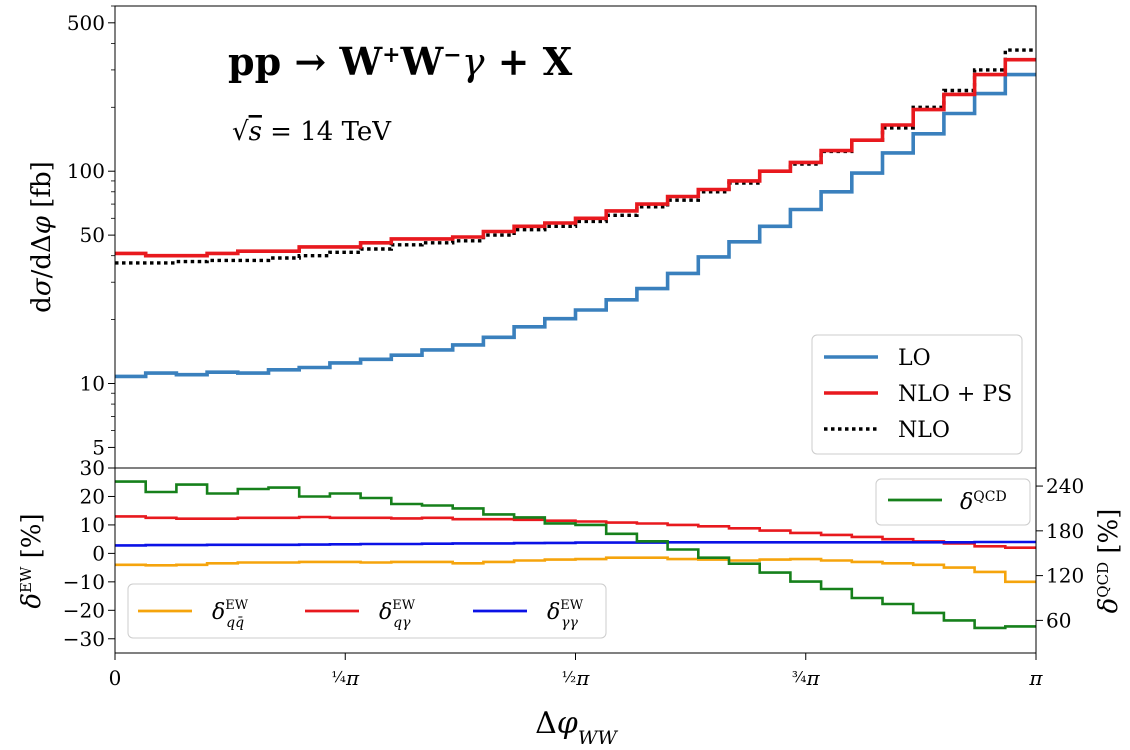  Describe the element at coordinates (397, 614) in the screenshot. I see `ew-legend-label: δEW qγ` at that location.